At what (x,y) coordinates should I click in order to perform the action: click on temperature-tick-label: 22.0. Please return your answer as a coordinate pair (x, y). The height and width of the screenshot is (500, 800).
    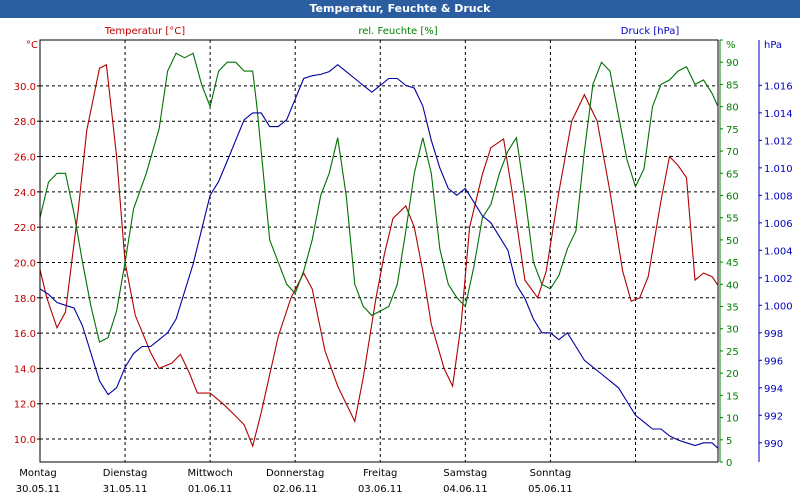
    Looking at the image, I should click on (25, 228).